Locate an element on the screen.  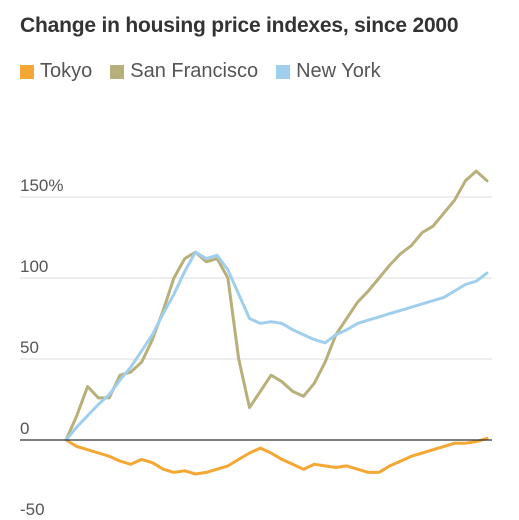
chart-legend: Tokyo San Francisco New York is located at coordinates (209, 71).